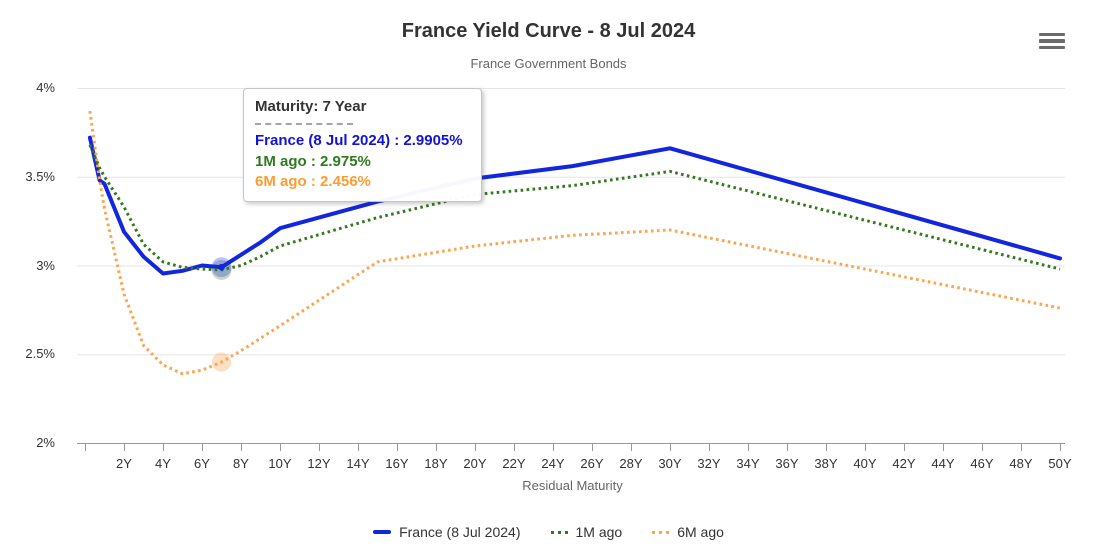  What do you see at coordinates (514, 463) in the screenshot?
I see `x-tick-label: 22Y` at bounding box center [514, 463].